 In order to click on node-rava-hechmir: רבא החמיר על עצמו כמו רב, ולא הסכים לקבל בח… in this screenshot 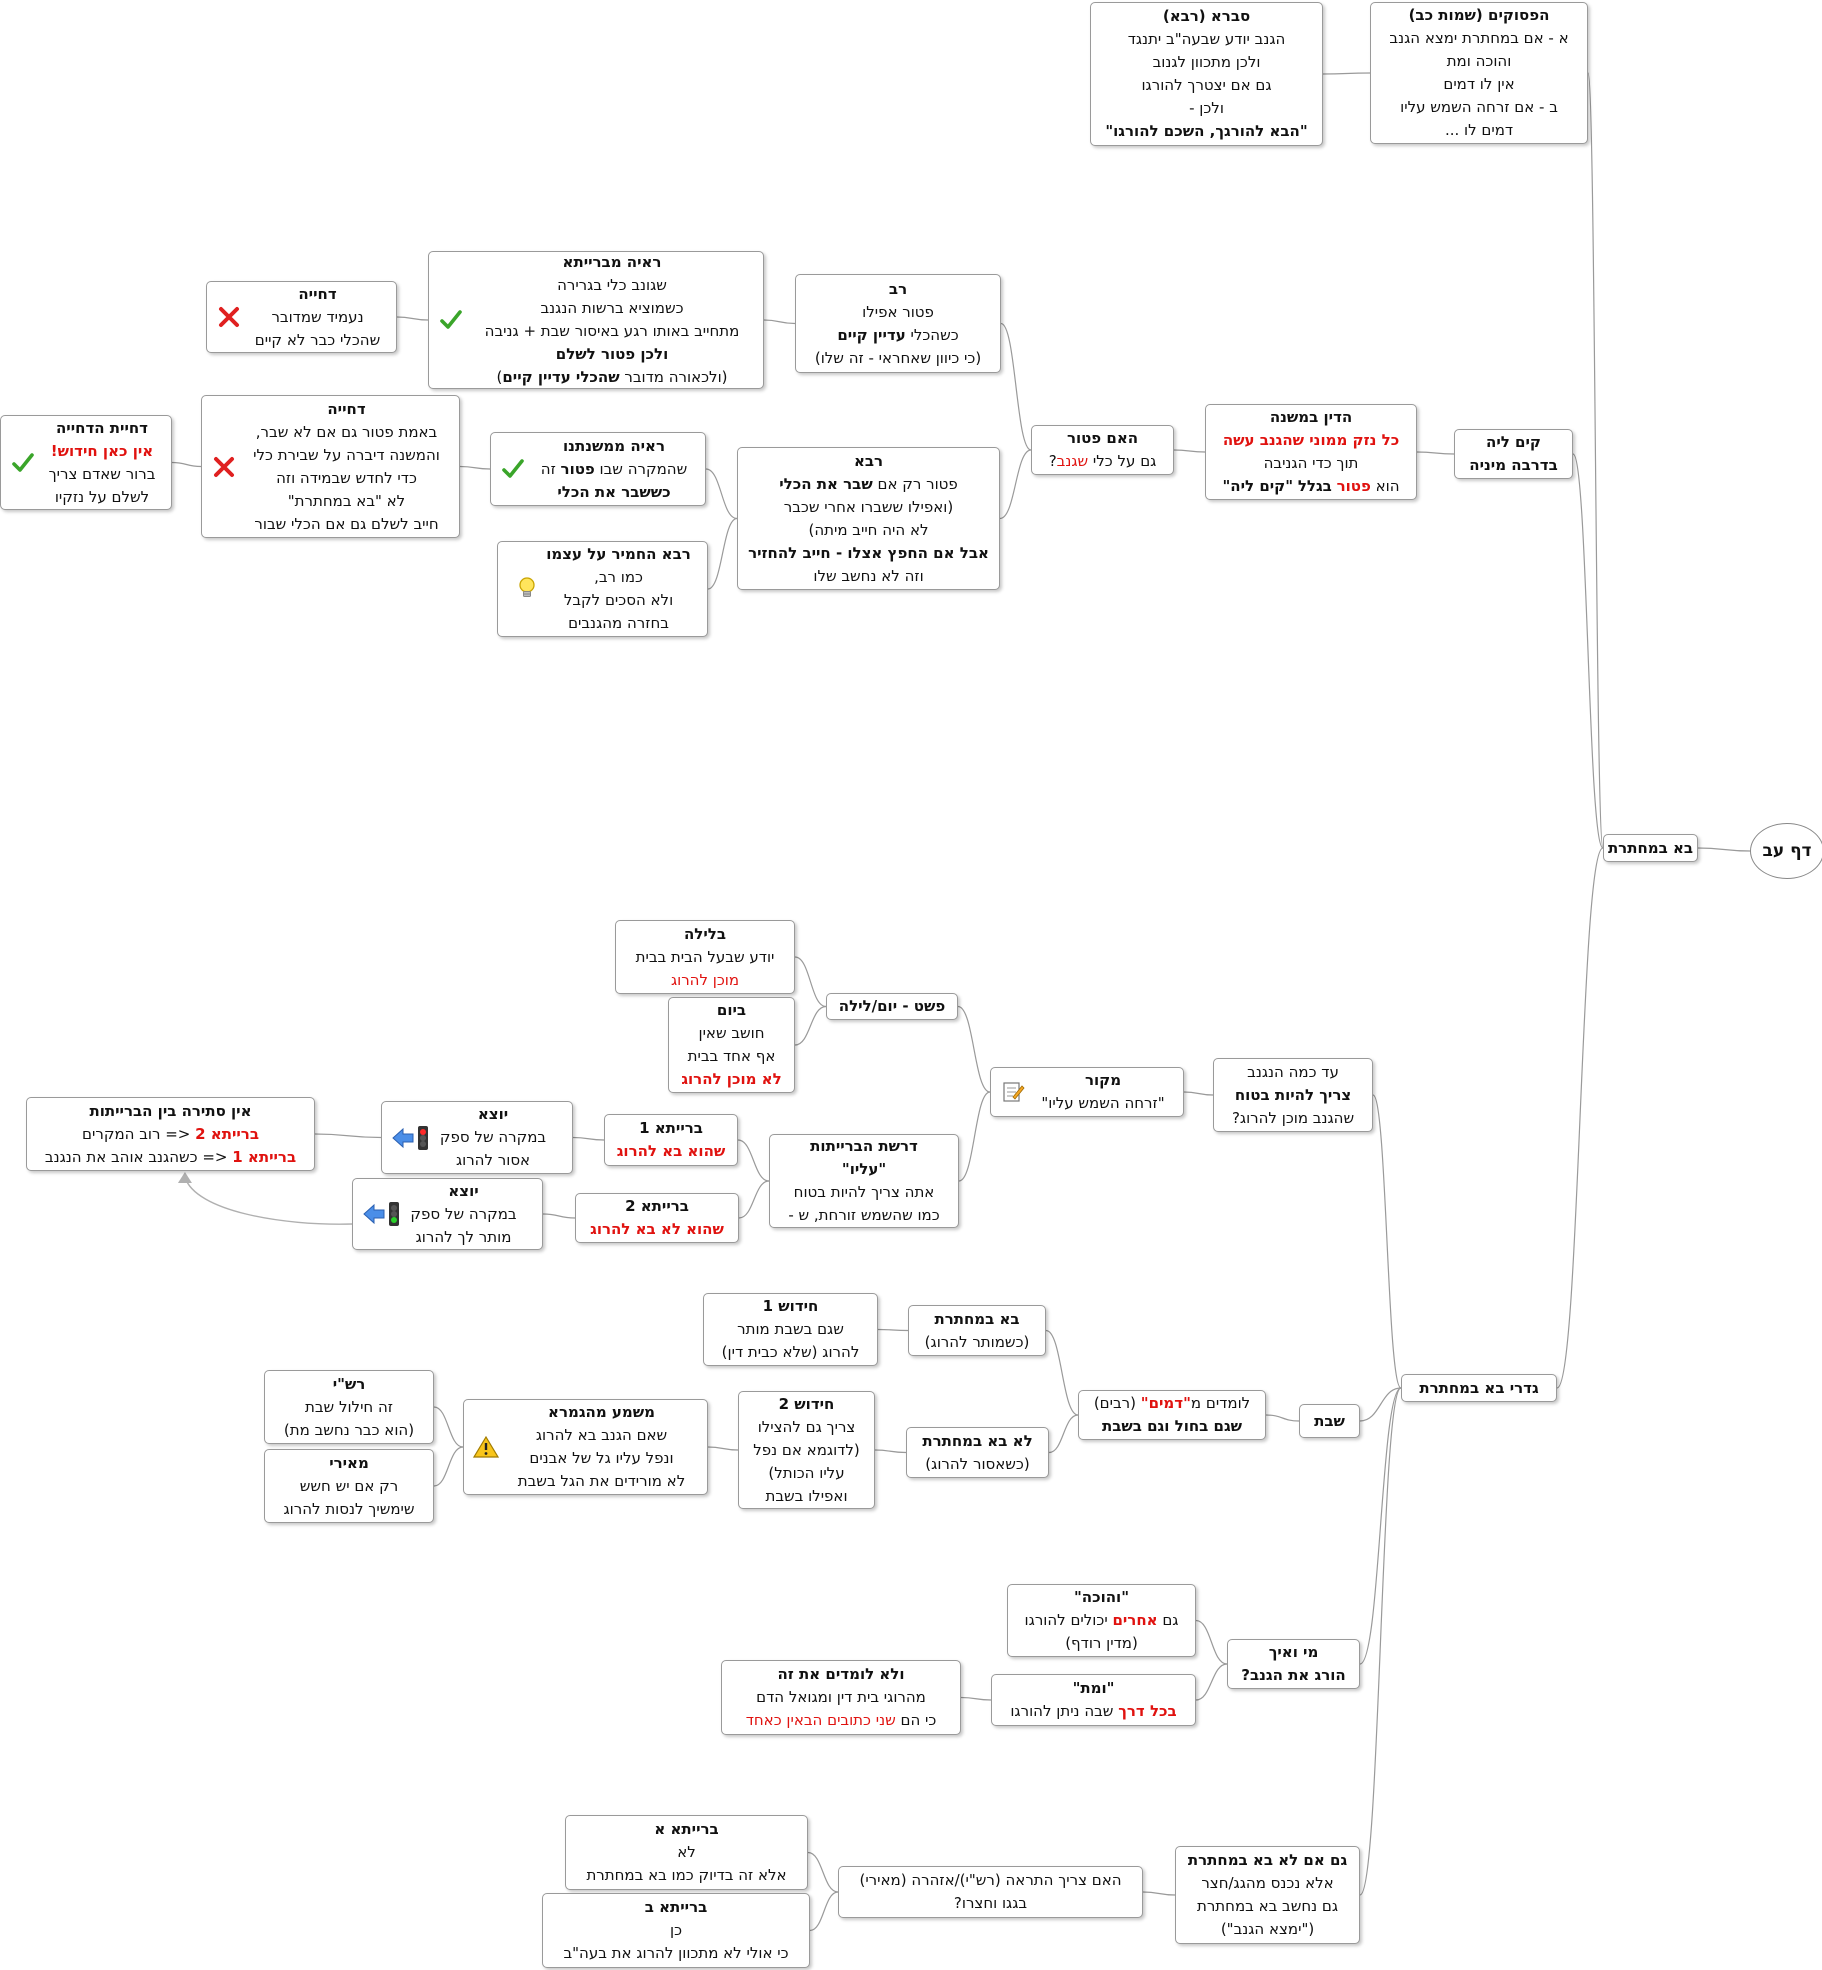, I will do `click(602, 589)`.